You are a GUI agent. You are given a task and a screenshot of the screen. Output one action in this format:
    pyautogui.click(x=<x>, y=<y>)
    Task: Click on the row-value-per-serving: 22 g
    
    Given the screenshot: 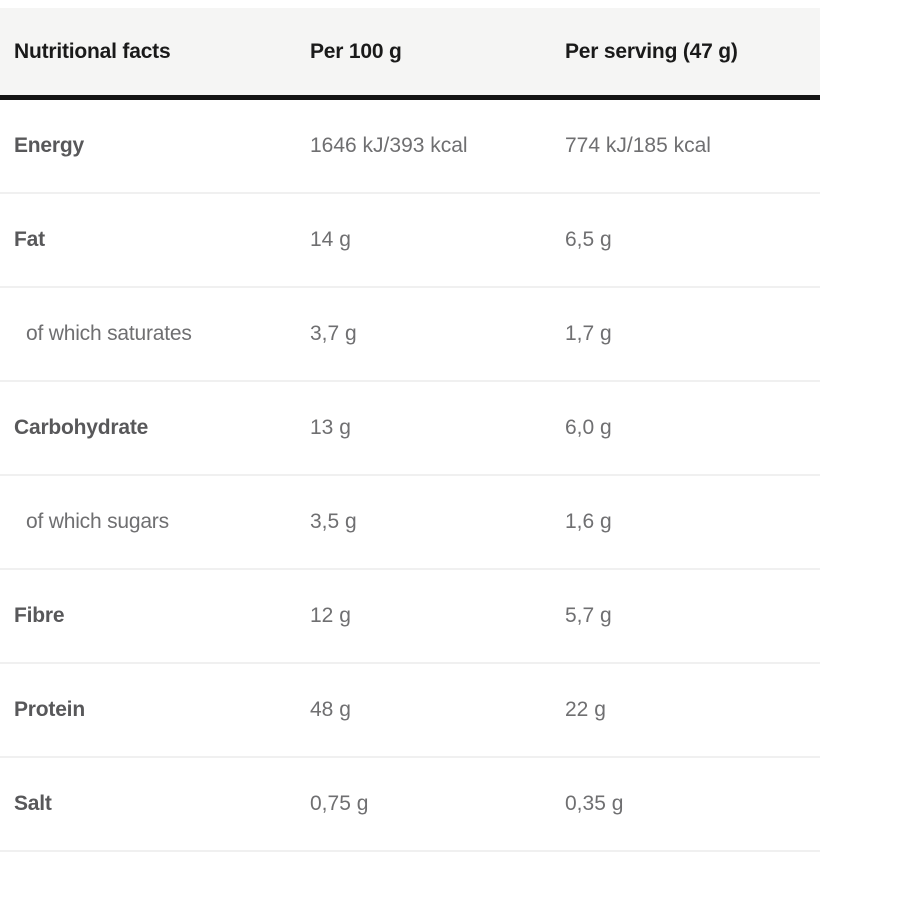 What is the action you would take?
    pyautogui.click(x=585, y=709)
    